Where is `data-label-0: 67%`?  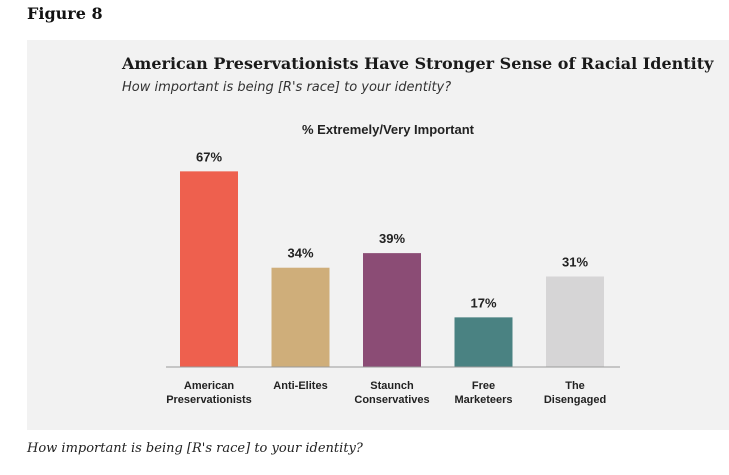
data-label-0: 67% is located at coordinates (209, 156).